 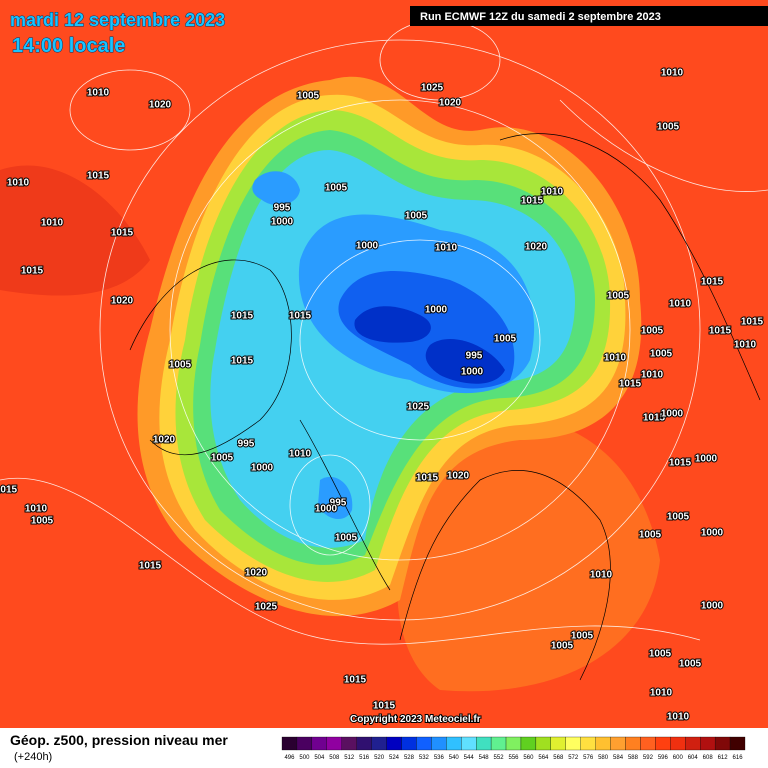 I want to click on legend-label: 516, so click(x=364, y=758).